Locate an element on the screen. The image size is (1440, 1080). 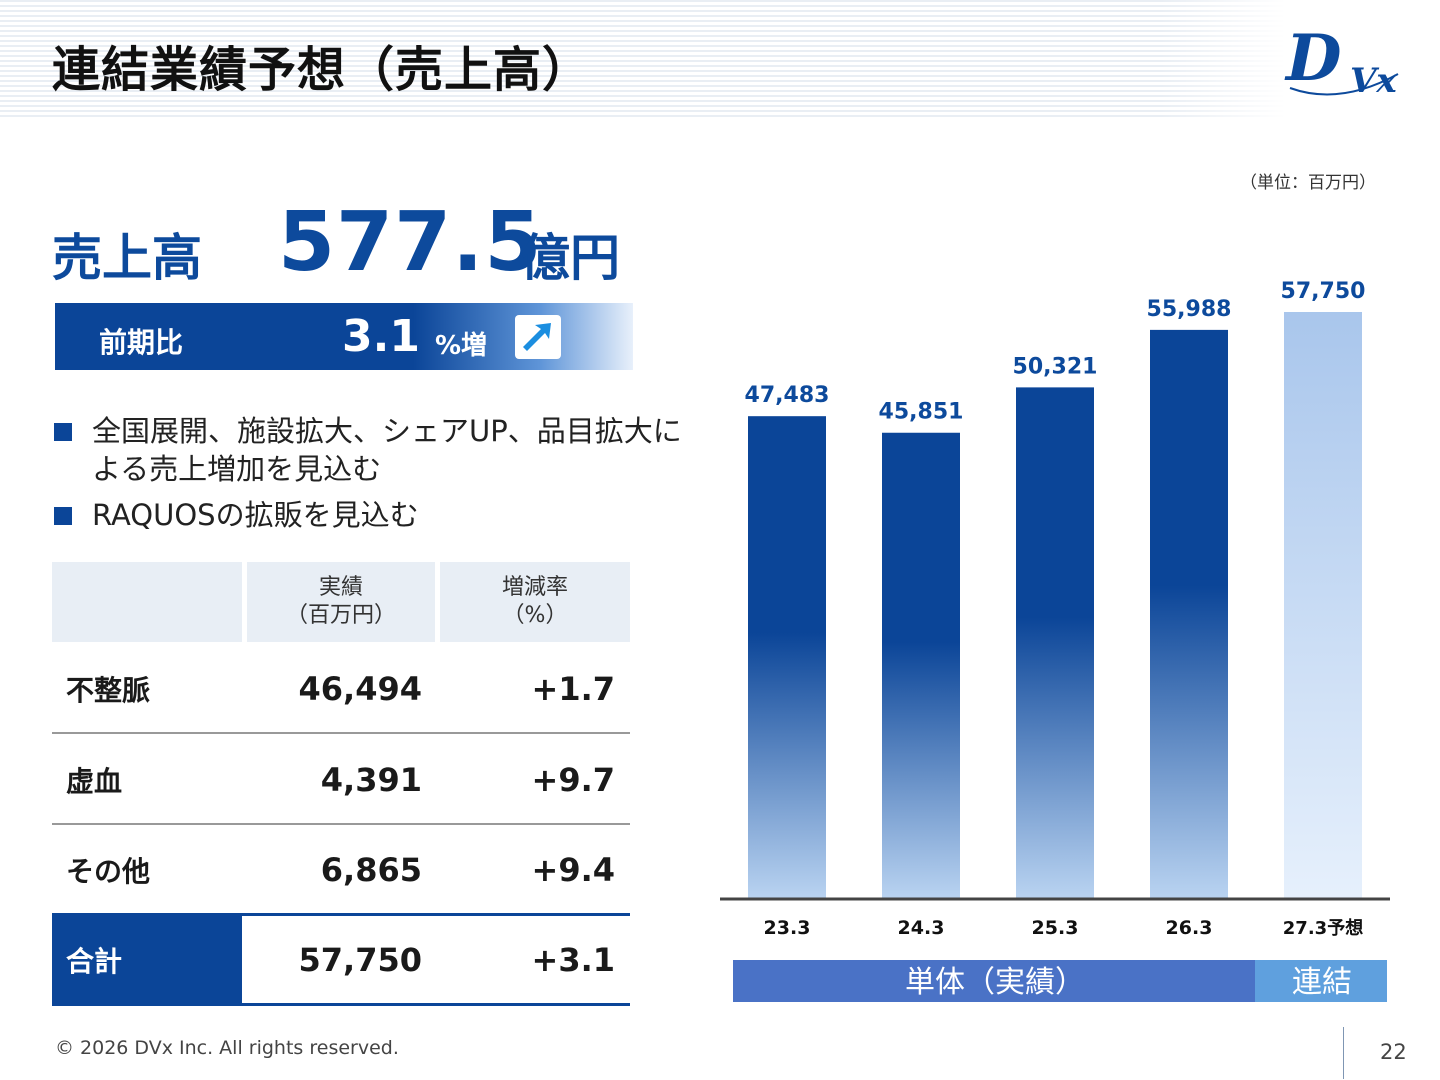
bullet-item: RAQUOSの拡販を見込む is located at coordinates (372, 515).